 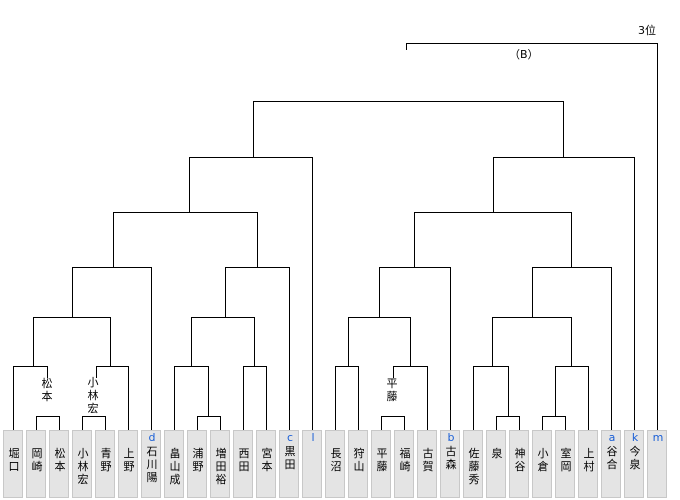 I want to click on advance-label-m1: 松 本, so click(x=47, y=390).